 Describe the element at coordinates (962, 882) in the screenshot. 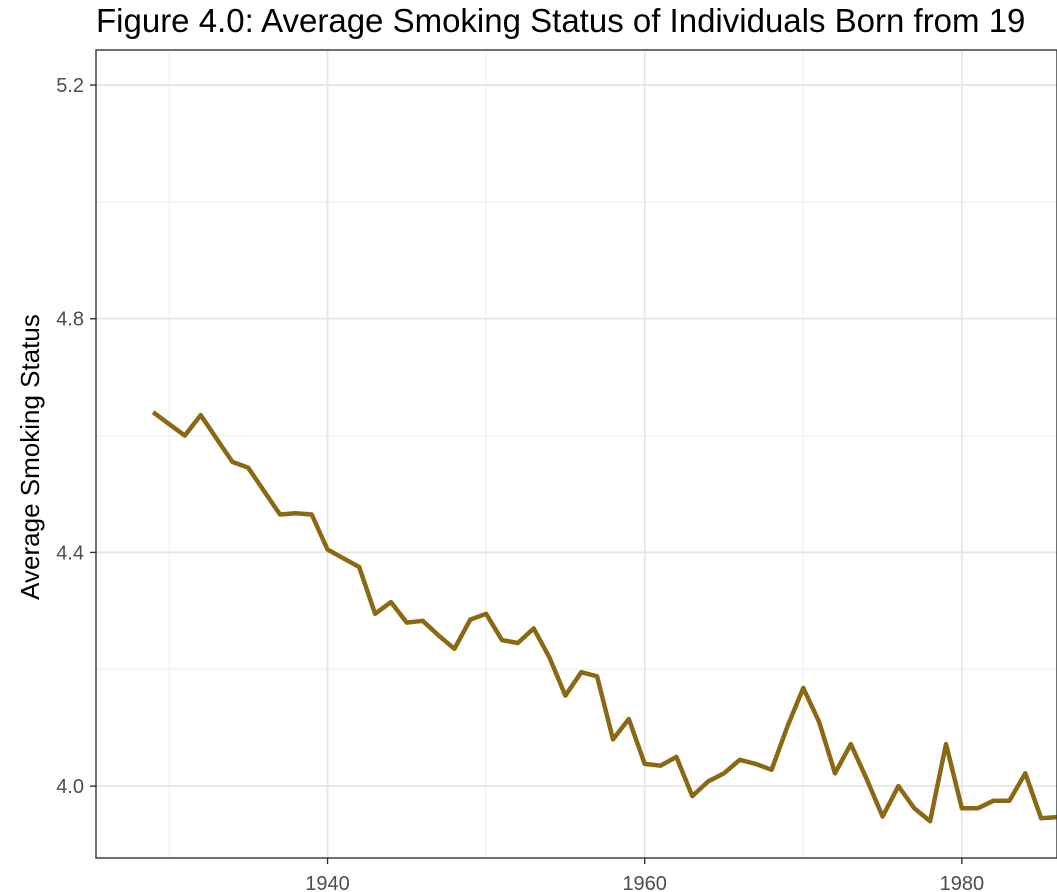

I see `x-tick-label: 1980` at that location.